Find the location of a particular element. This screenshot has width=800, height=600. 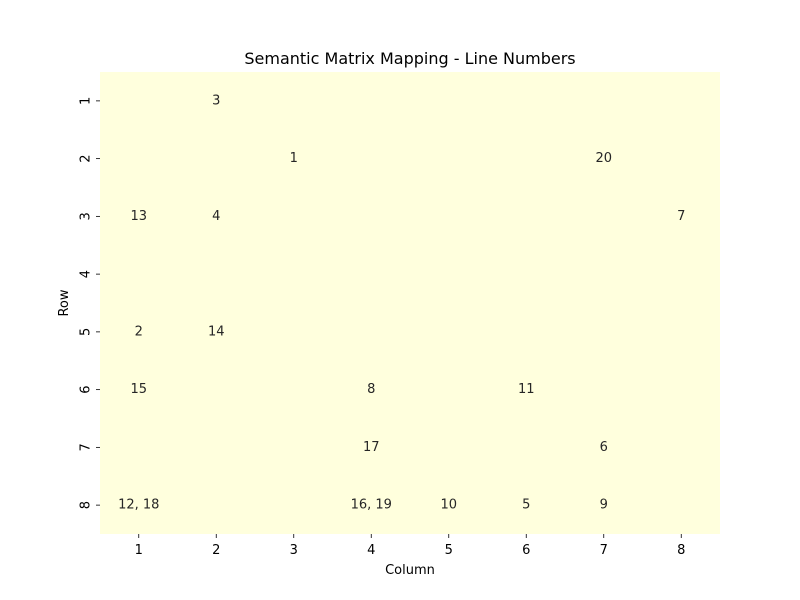

cell-label-r6-c6: 11 is located at coordinates (526, 389).